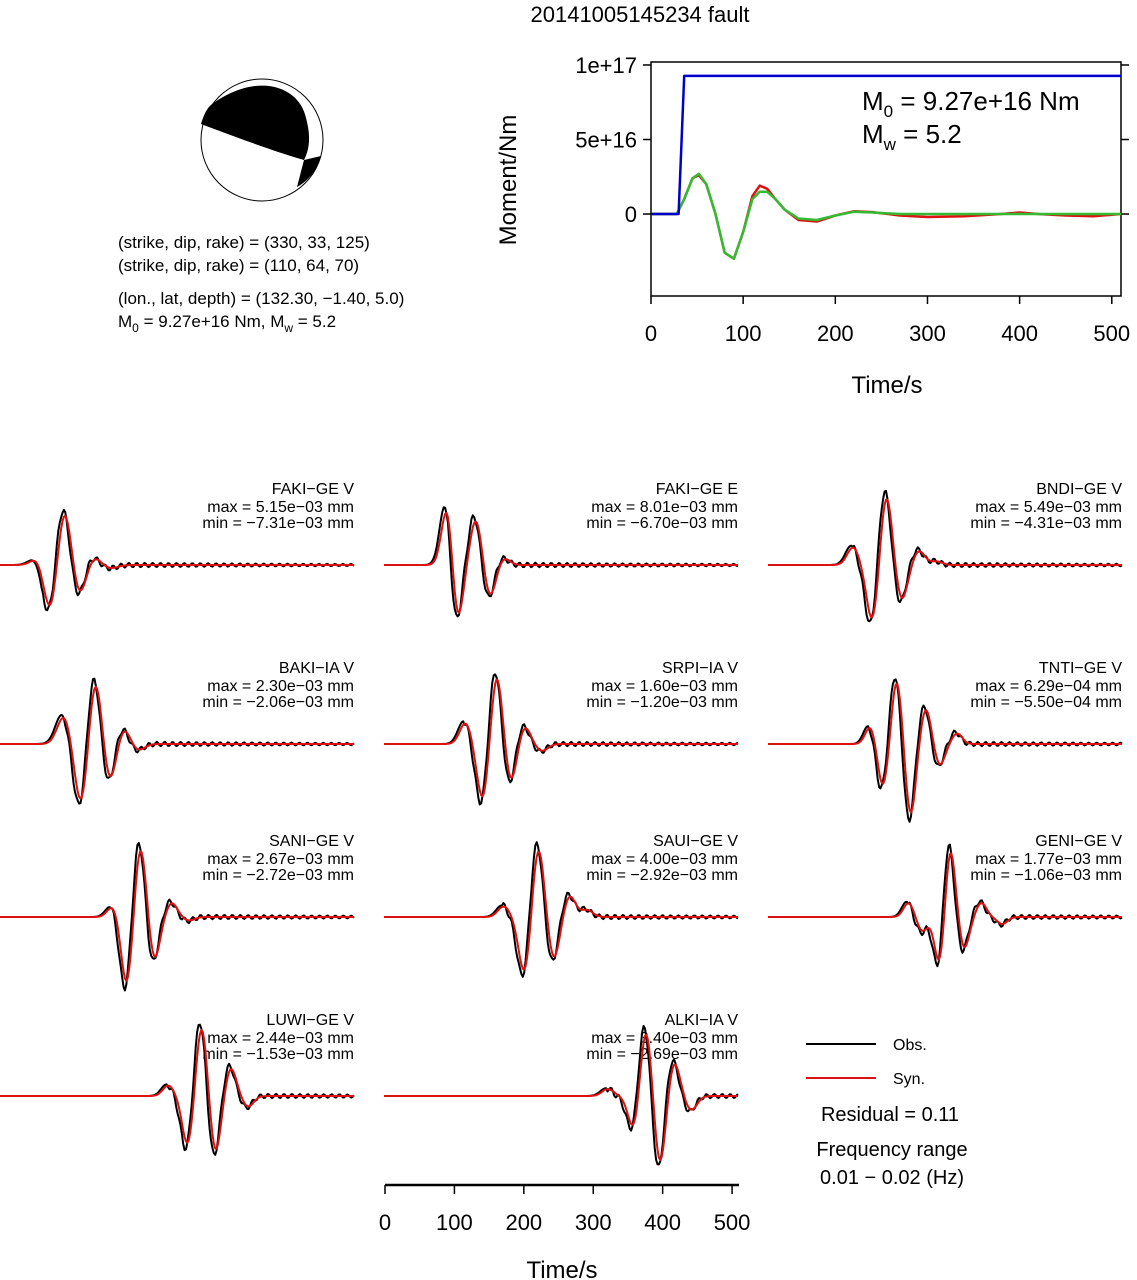 The image size is (1137, 1280). I want to click on station-min: min = −1.20e−03 mm, so click(662, 702).